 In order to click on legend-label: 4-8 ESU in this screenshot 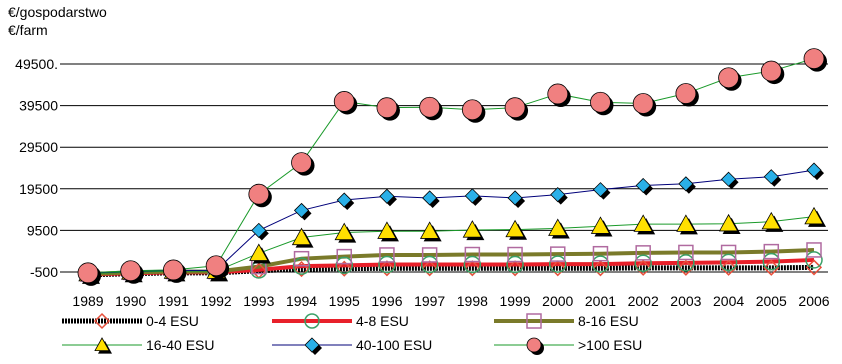, I will do `click(382, 321)`.